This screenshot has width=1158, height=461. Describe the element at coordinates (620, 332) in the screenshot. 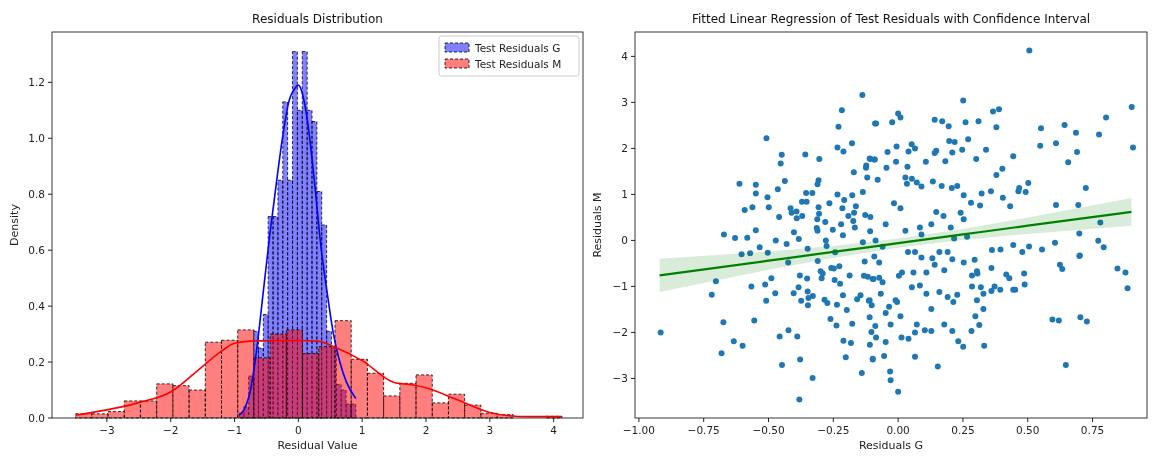

I see `y-tick-label: −2` at that location.